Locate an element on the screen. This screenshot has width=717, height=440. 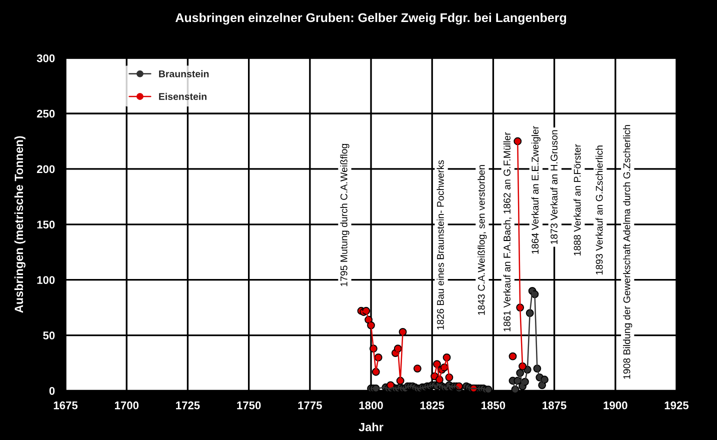
annotation: 1826 Bau eines Braunstein- Pochwerks is located at coordinates (440, 245).